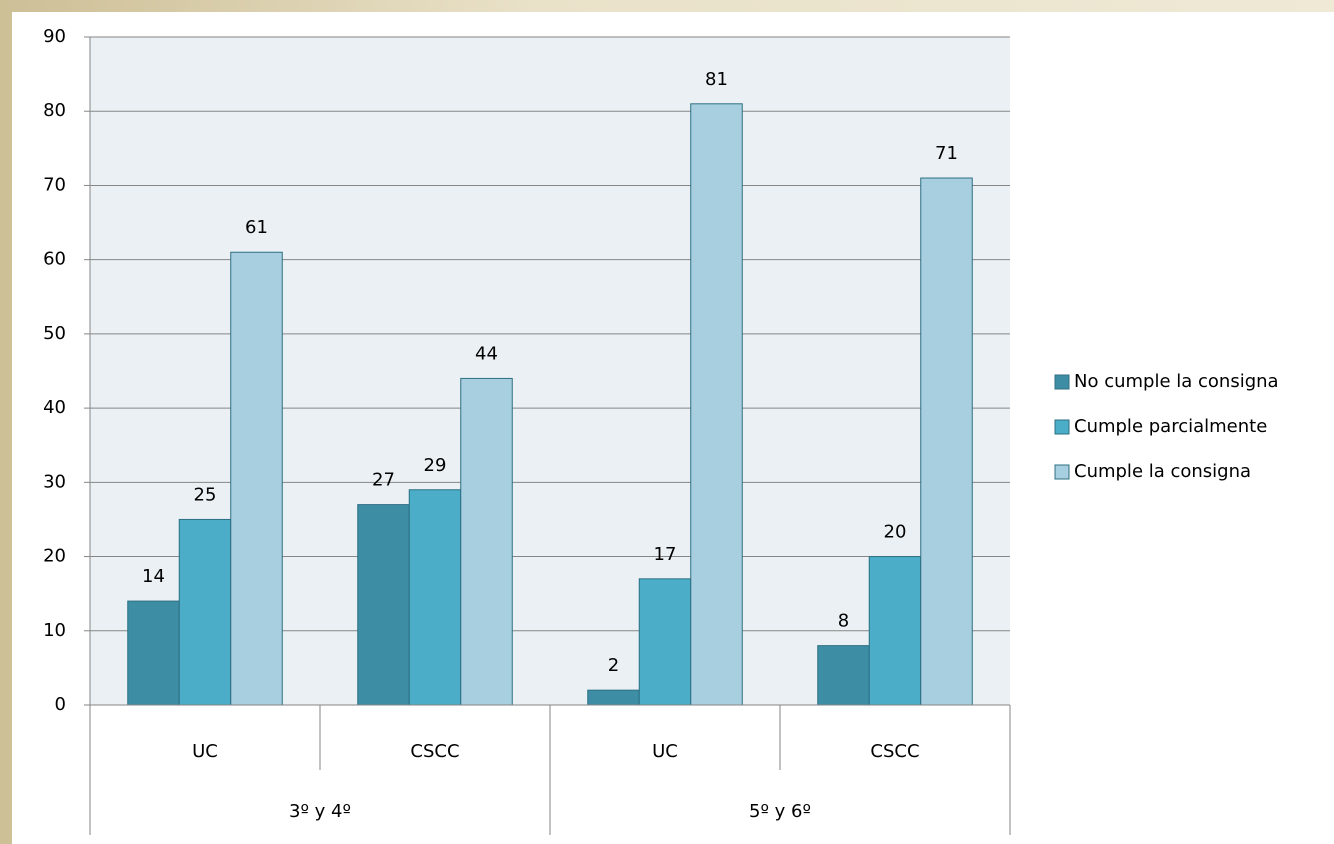  What do you see at coordinates (320, 811) in the screenshot?
I see `group-label: 3º y 4º` at bounding box center [320, 811].